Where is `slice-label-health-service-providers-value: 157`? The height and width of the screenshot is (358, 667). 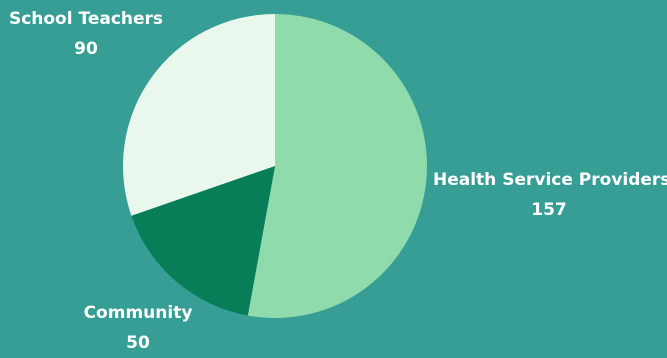 slice-label-health-service-providers-value: 157 is located at coordinates (549, 210).